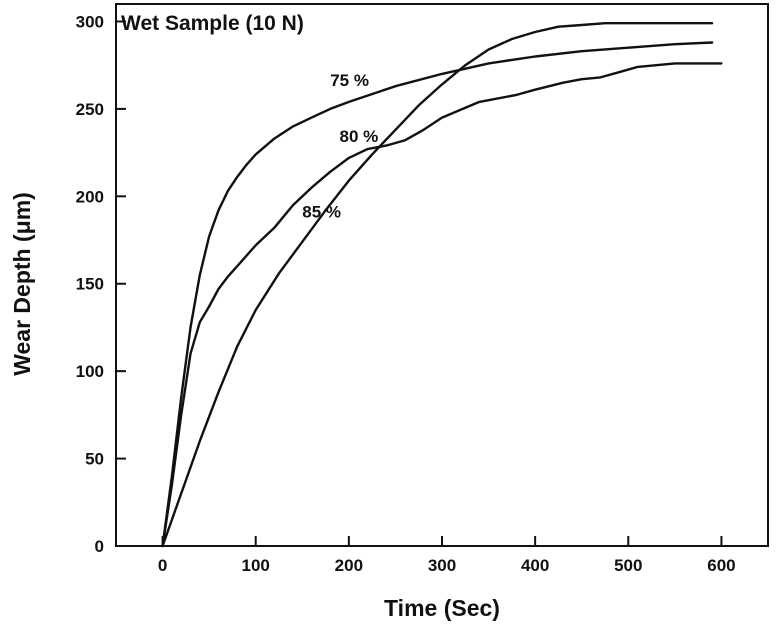  I want to click on x-tick-label: 600, so click(721, 565).